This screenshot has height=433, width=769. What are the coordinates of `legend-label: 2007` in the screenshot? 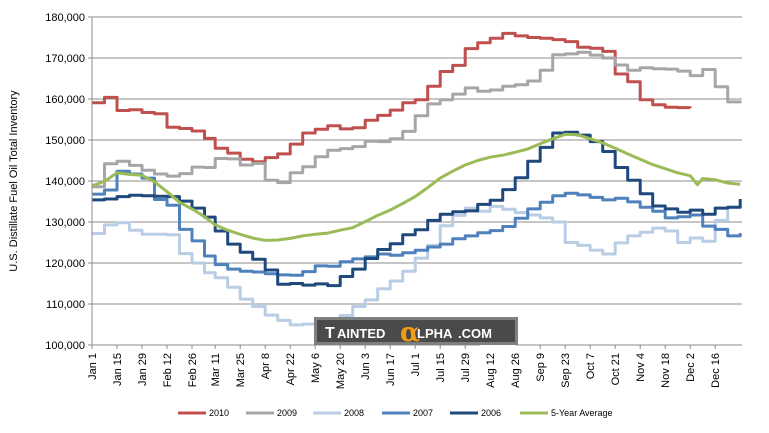 It's located at (423, 413).